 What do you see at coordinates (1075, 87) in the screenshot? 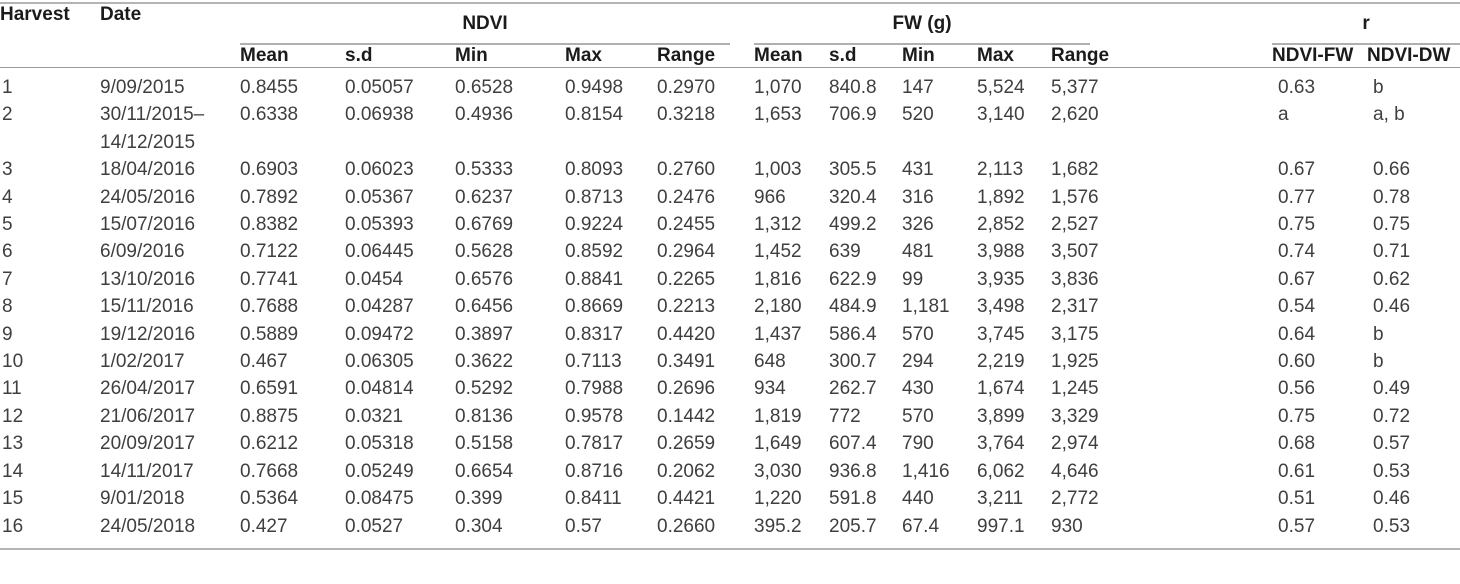
I see `fw-range-cell: 5,377` at bounding box center [1075, 87].